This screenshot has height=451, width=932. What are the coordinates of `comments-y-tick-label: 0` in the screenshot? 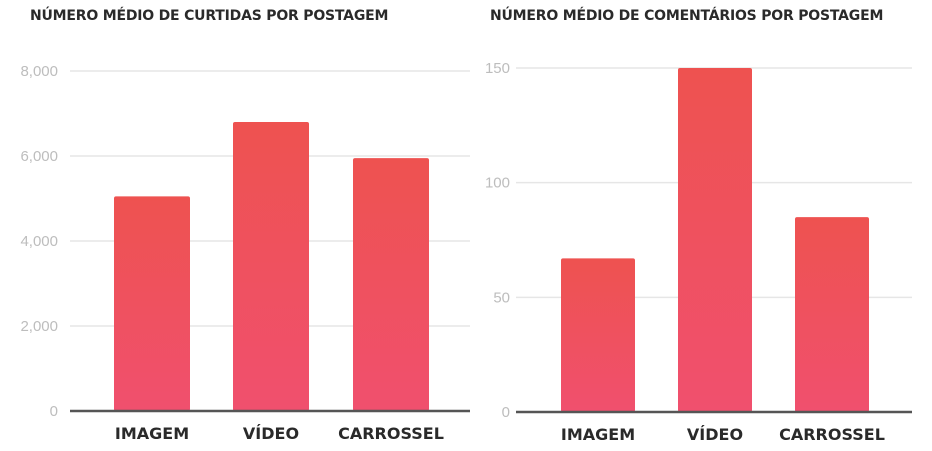 It's located at (506, 412).